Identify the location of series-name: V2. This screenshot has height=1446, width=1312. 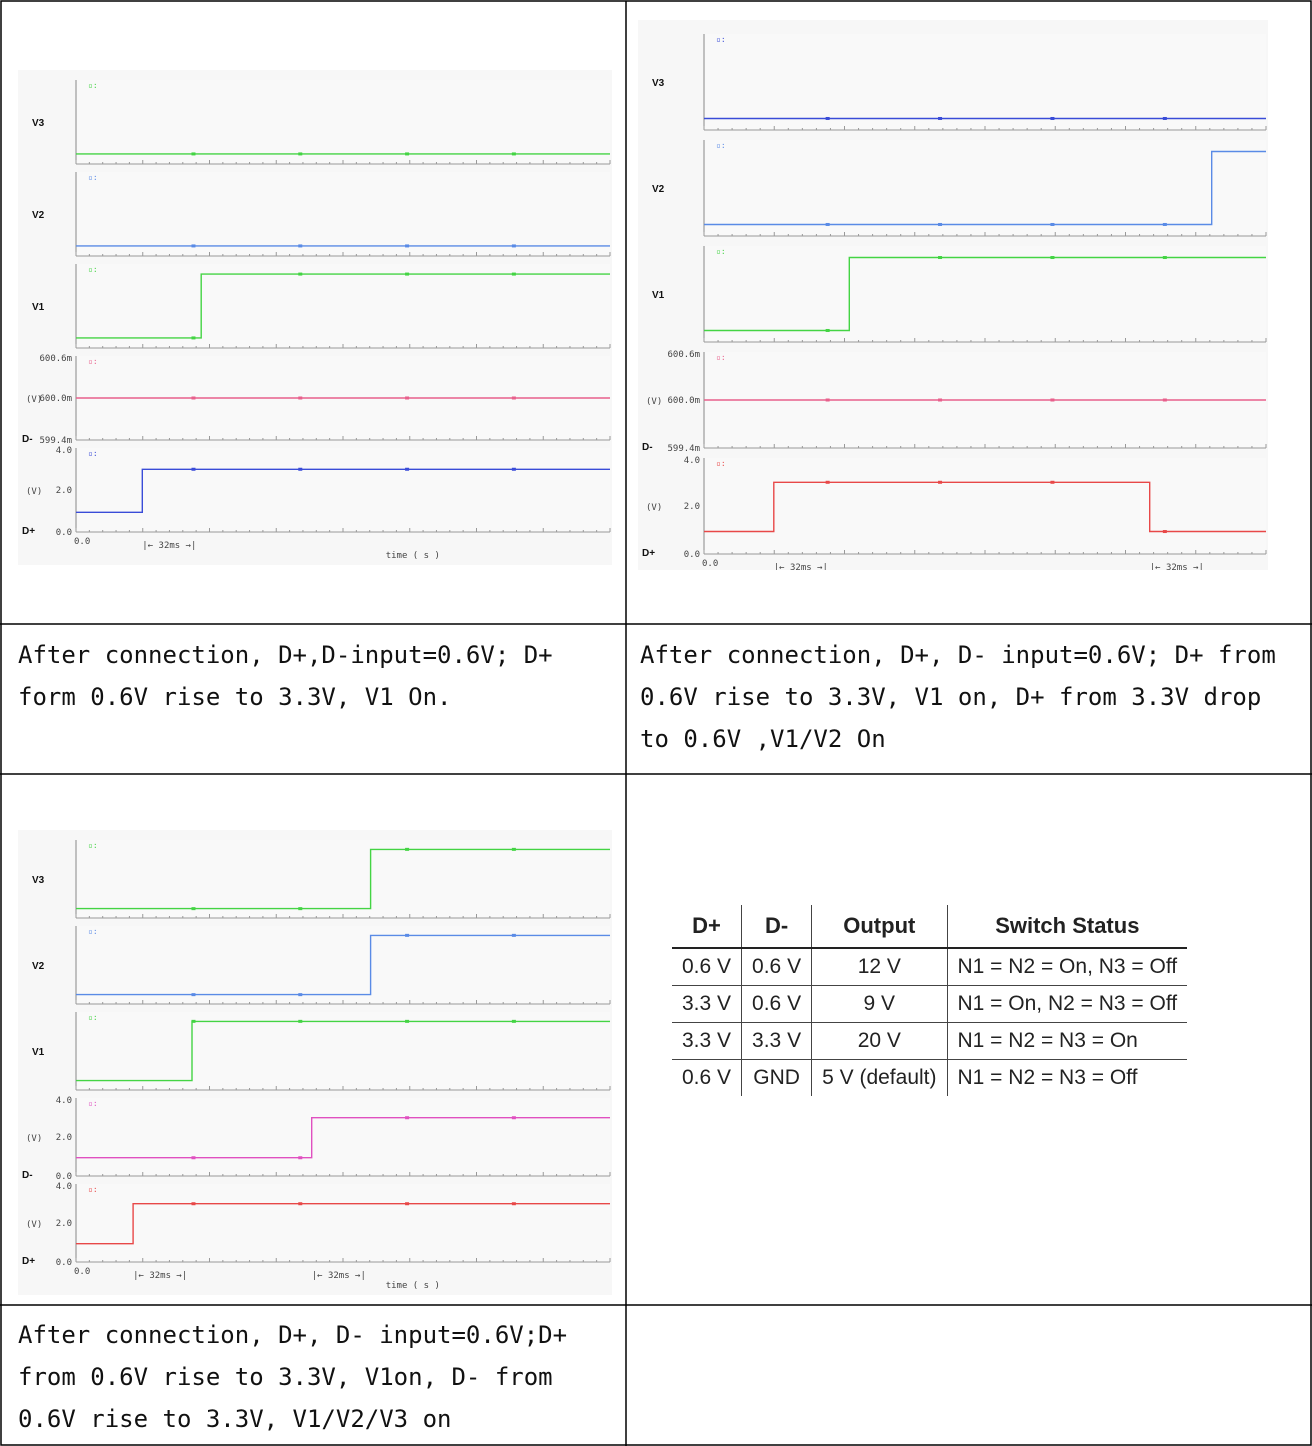
(38, 966).